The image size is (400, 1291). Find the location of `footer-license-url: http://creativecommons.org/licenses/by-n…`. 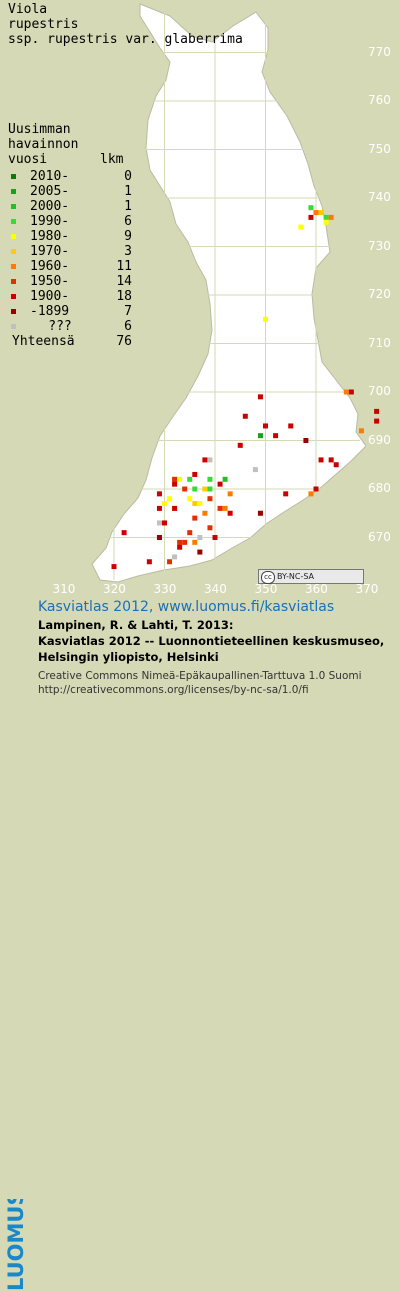

footer-license-url: http://creativecommons.org/licenses/by-n… is located at coordinates (173, 690).